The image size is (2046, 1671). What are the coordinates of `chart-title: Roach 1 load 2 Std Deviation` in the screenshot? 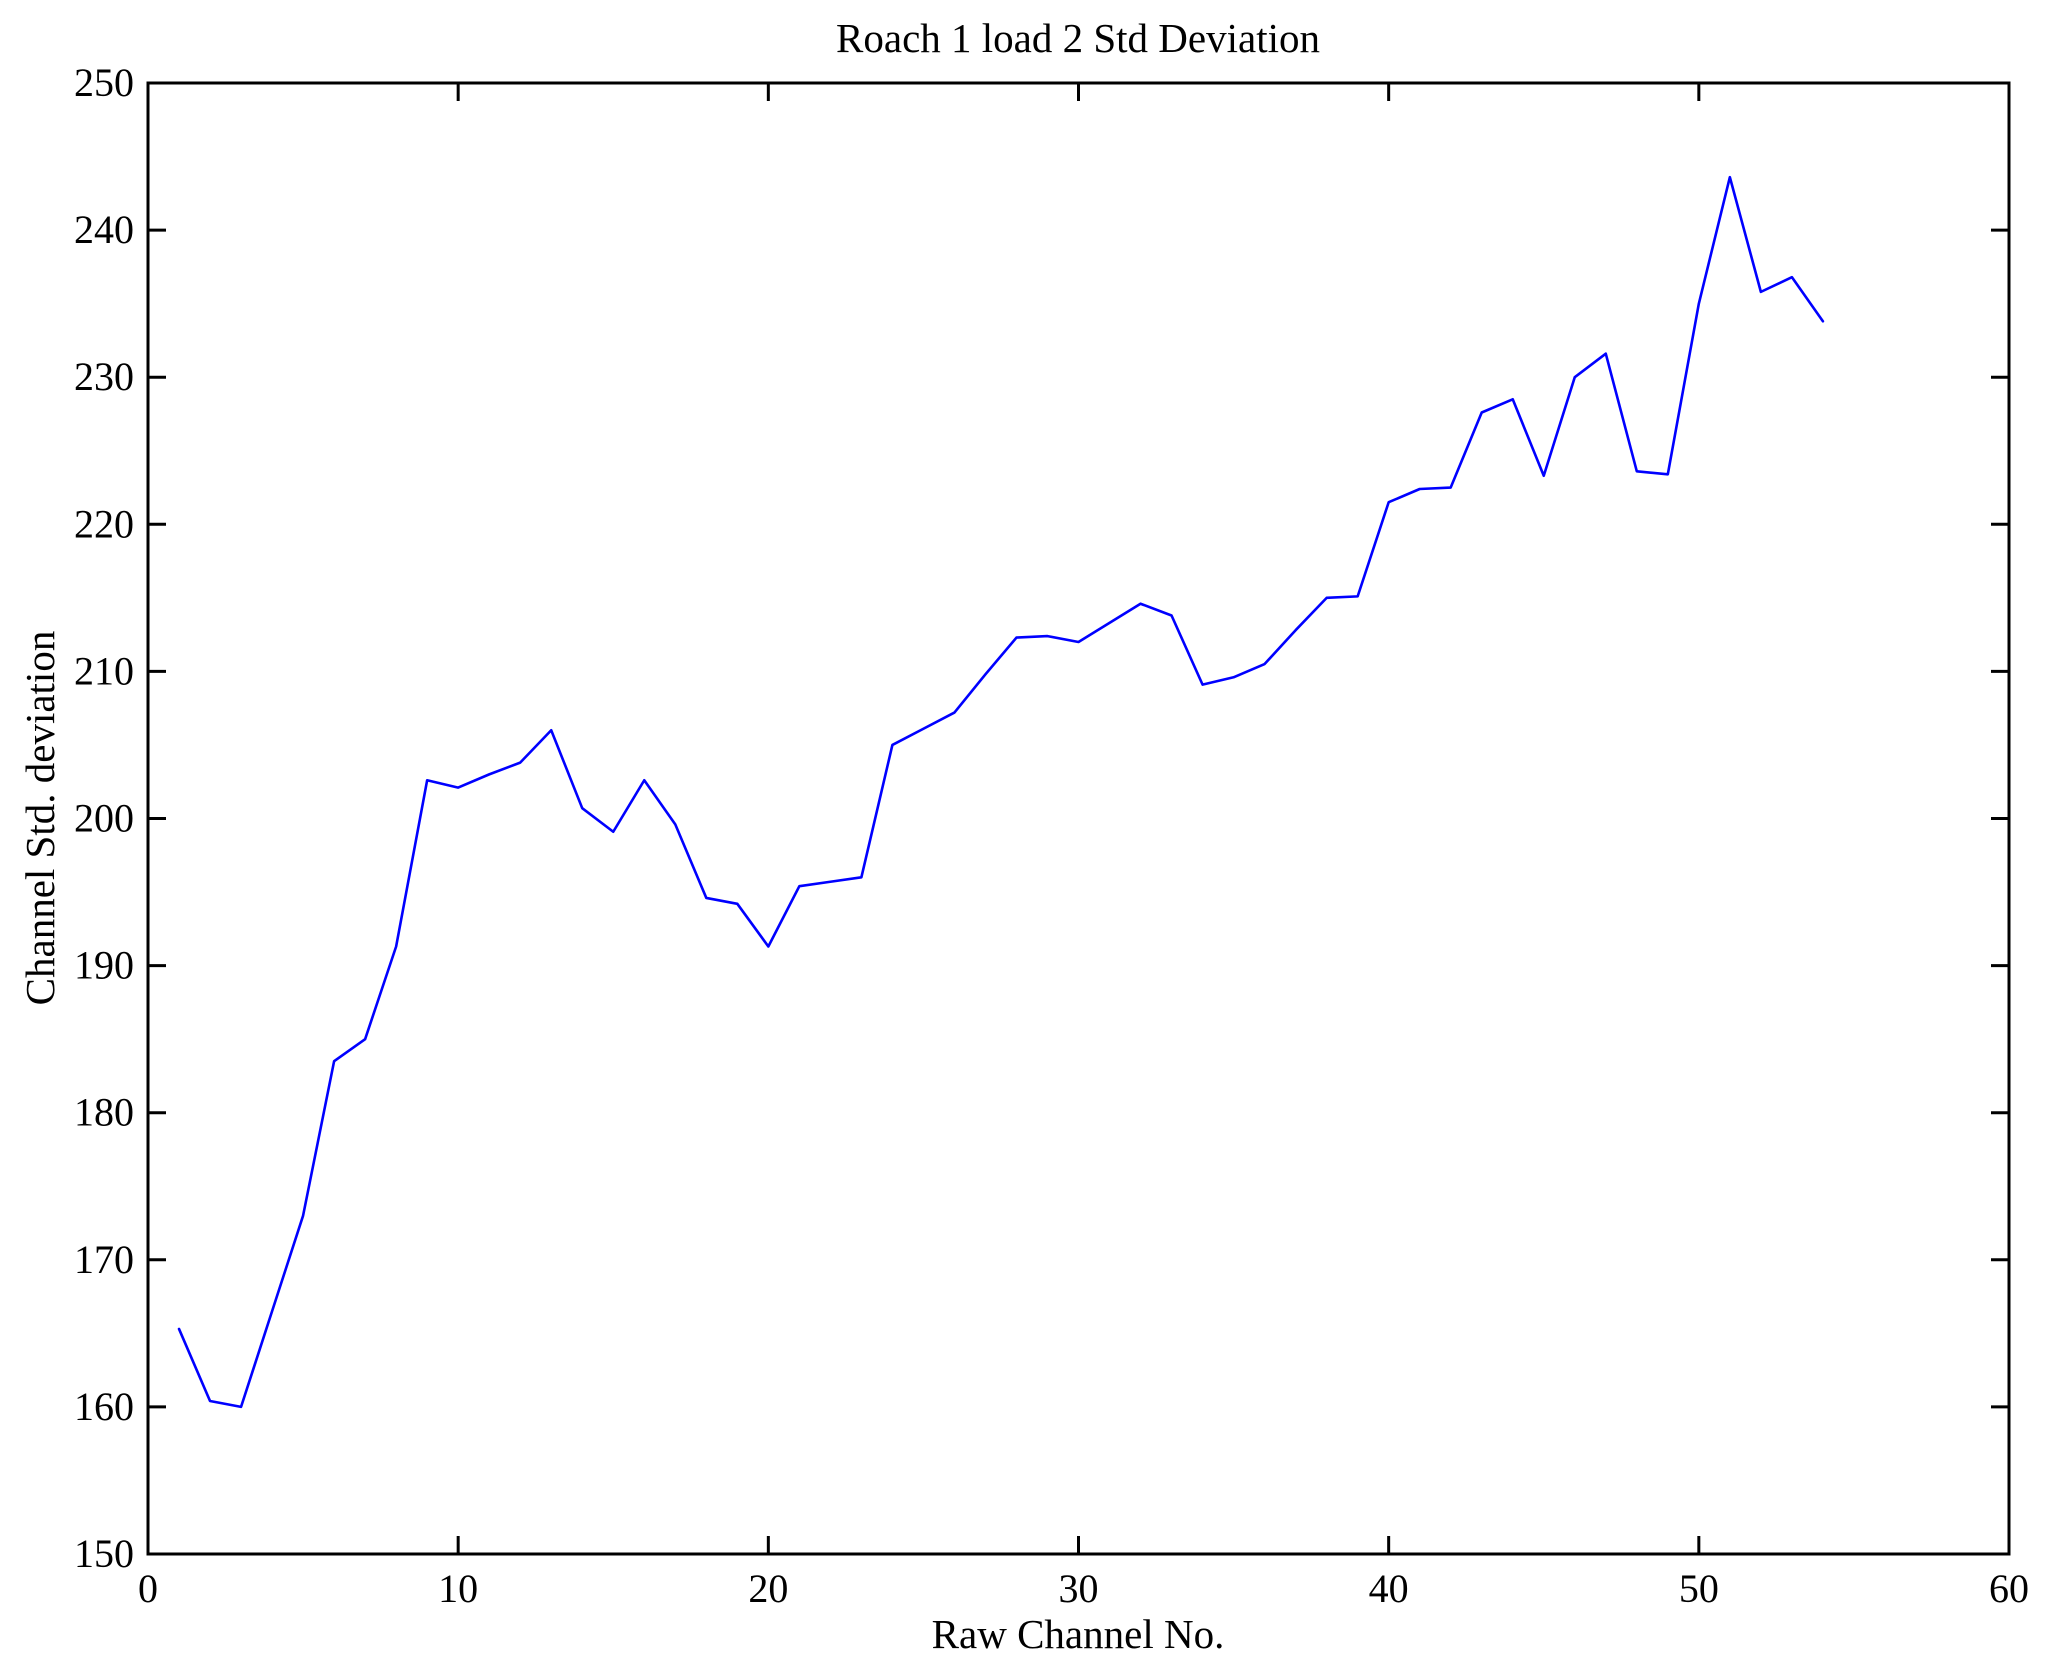 It's located at (1078, 38).